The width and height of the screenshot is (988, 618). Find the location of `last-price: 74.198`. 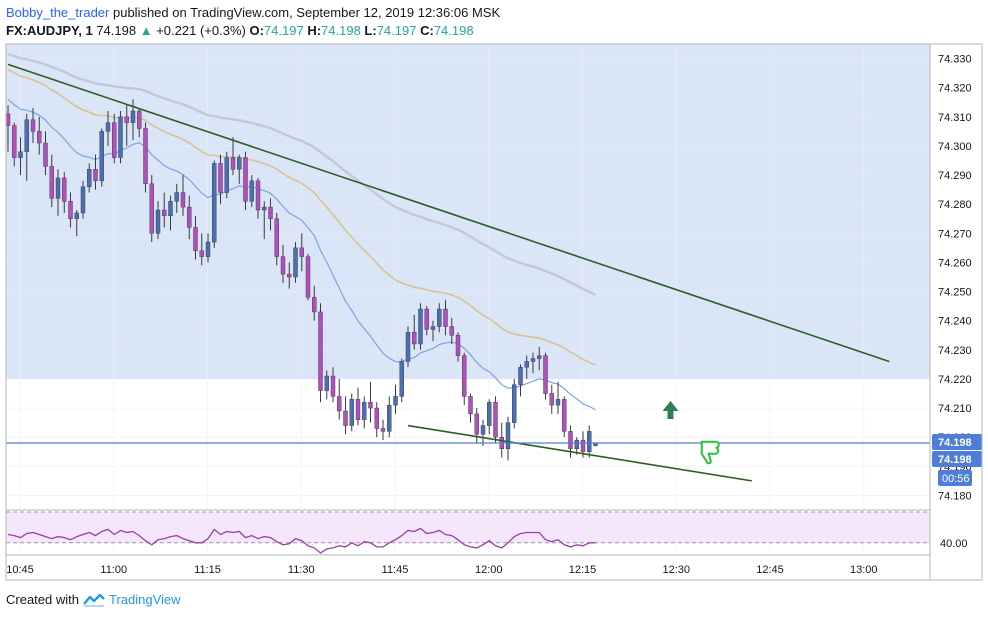

last-price: 74.198 is located at coordinates (116, 30).